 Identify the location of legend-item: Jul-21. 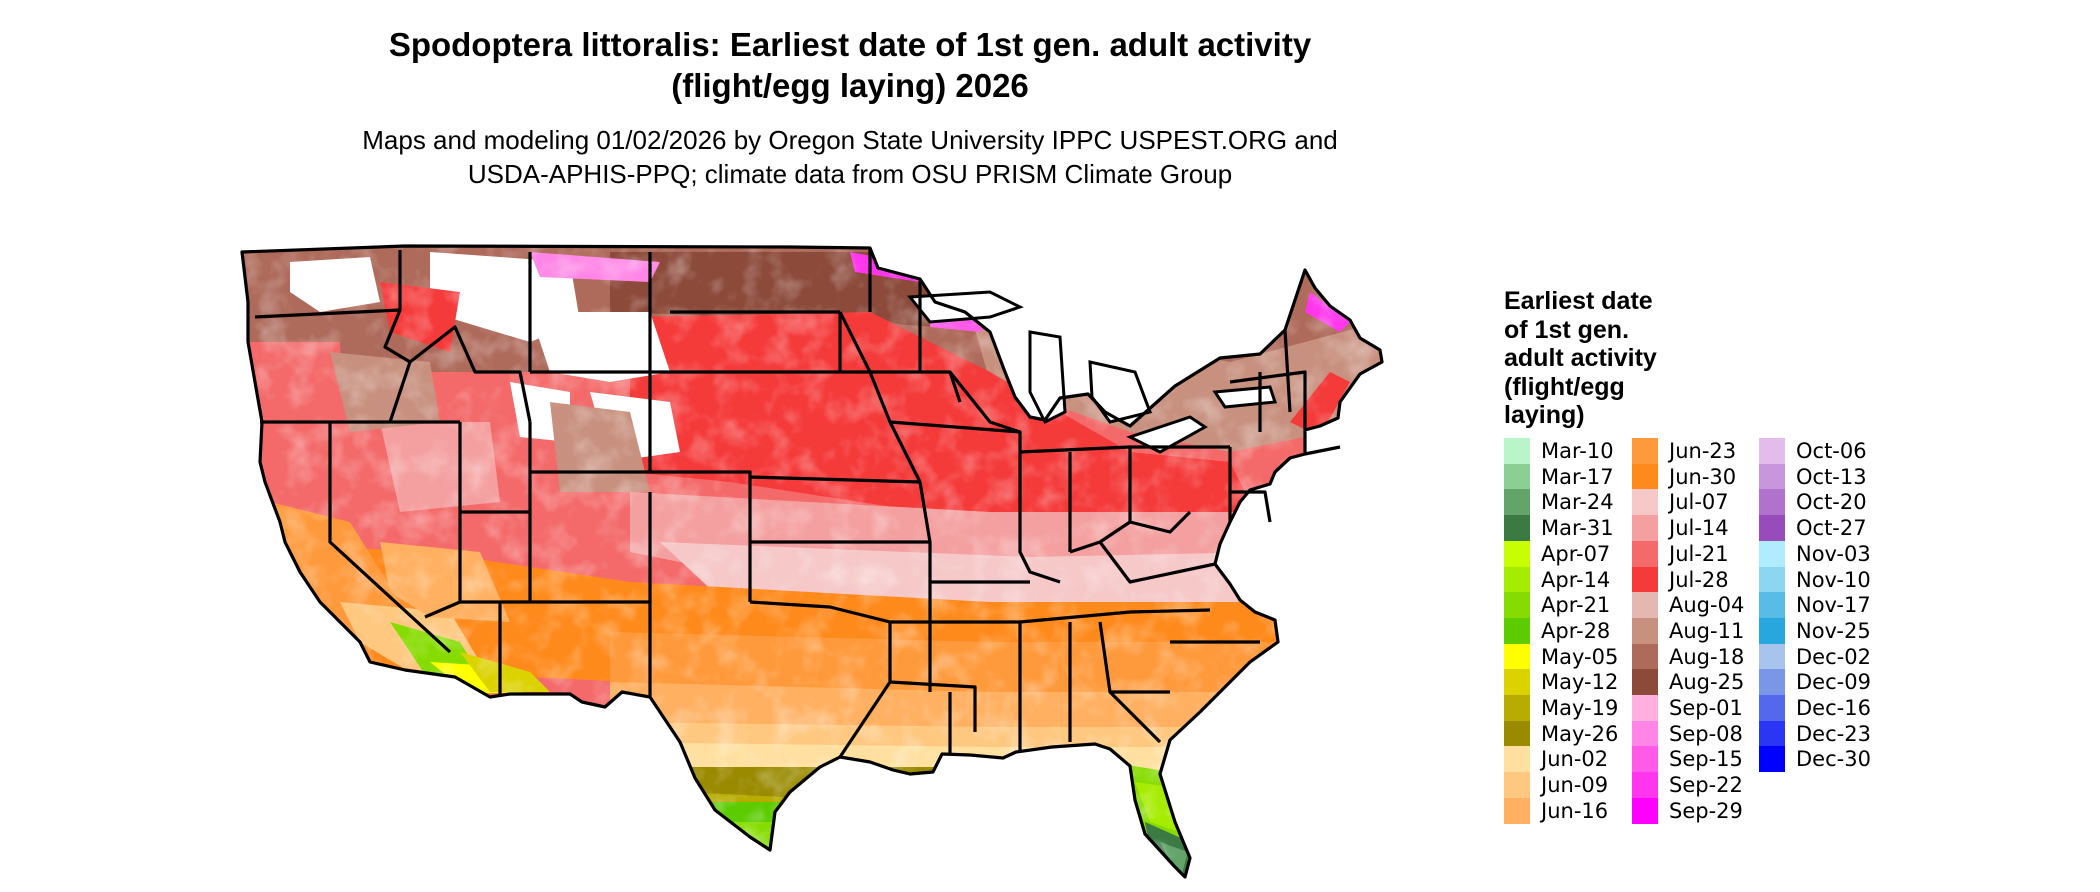
(1697, 553).